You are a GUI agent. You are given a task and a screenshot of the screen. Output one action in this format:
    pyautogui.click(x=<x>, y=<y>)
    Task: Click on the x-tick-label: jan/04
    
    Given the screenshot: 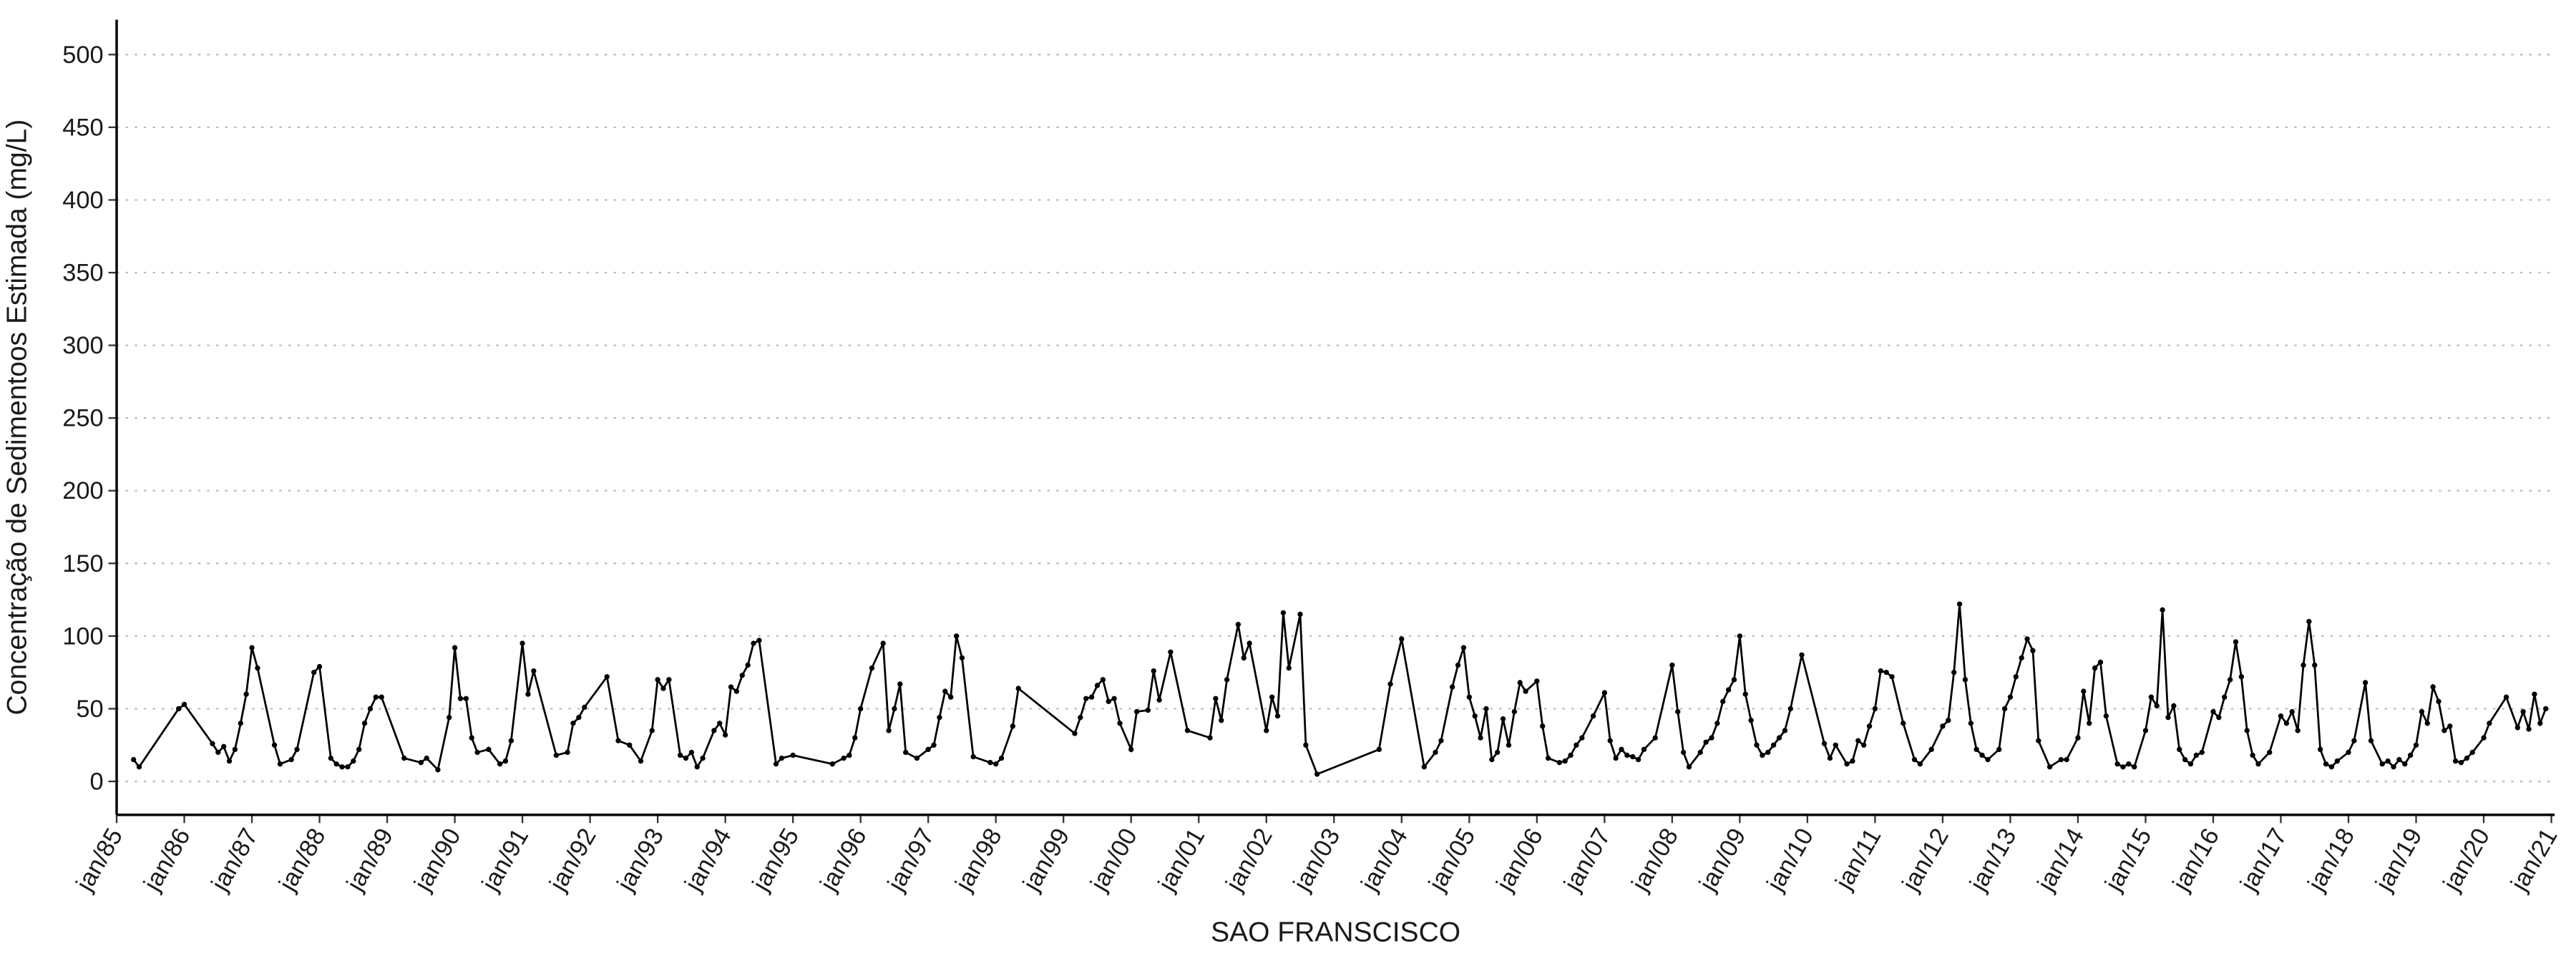 What is the action you would take?
    pyautogui.click(x=1384, y=860)
    